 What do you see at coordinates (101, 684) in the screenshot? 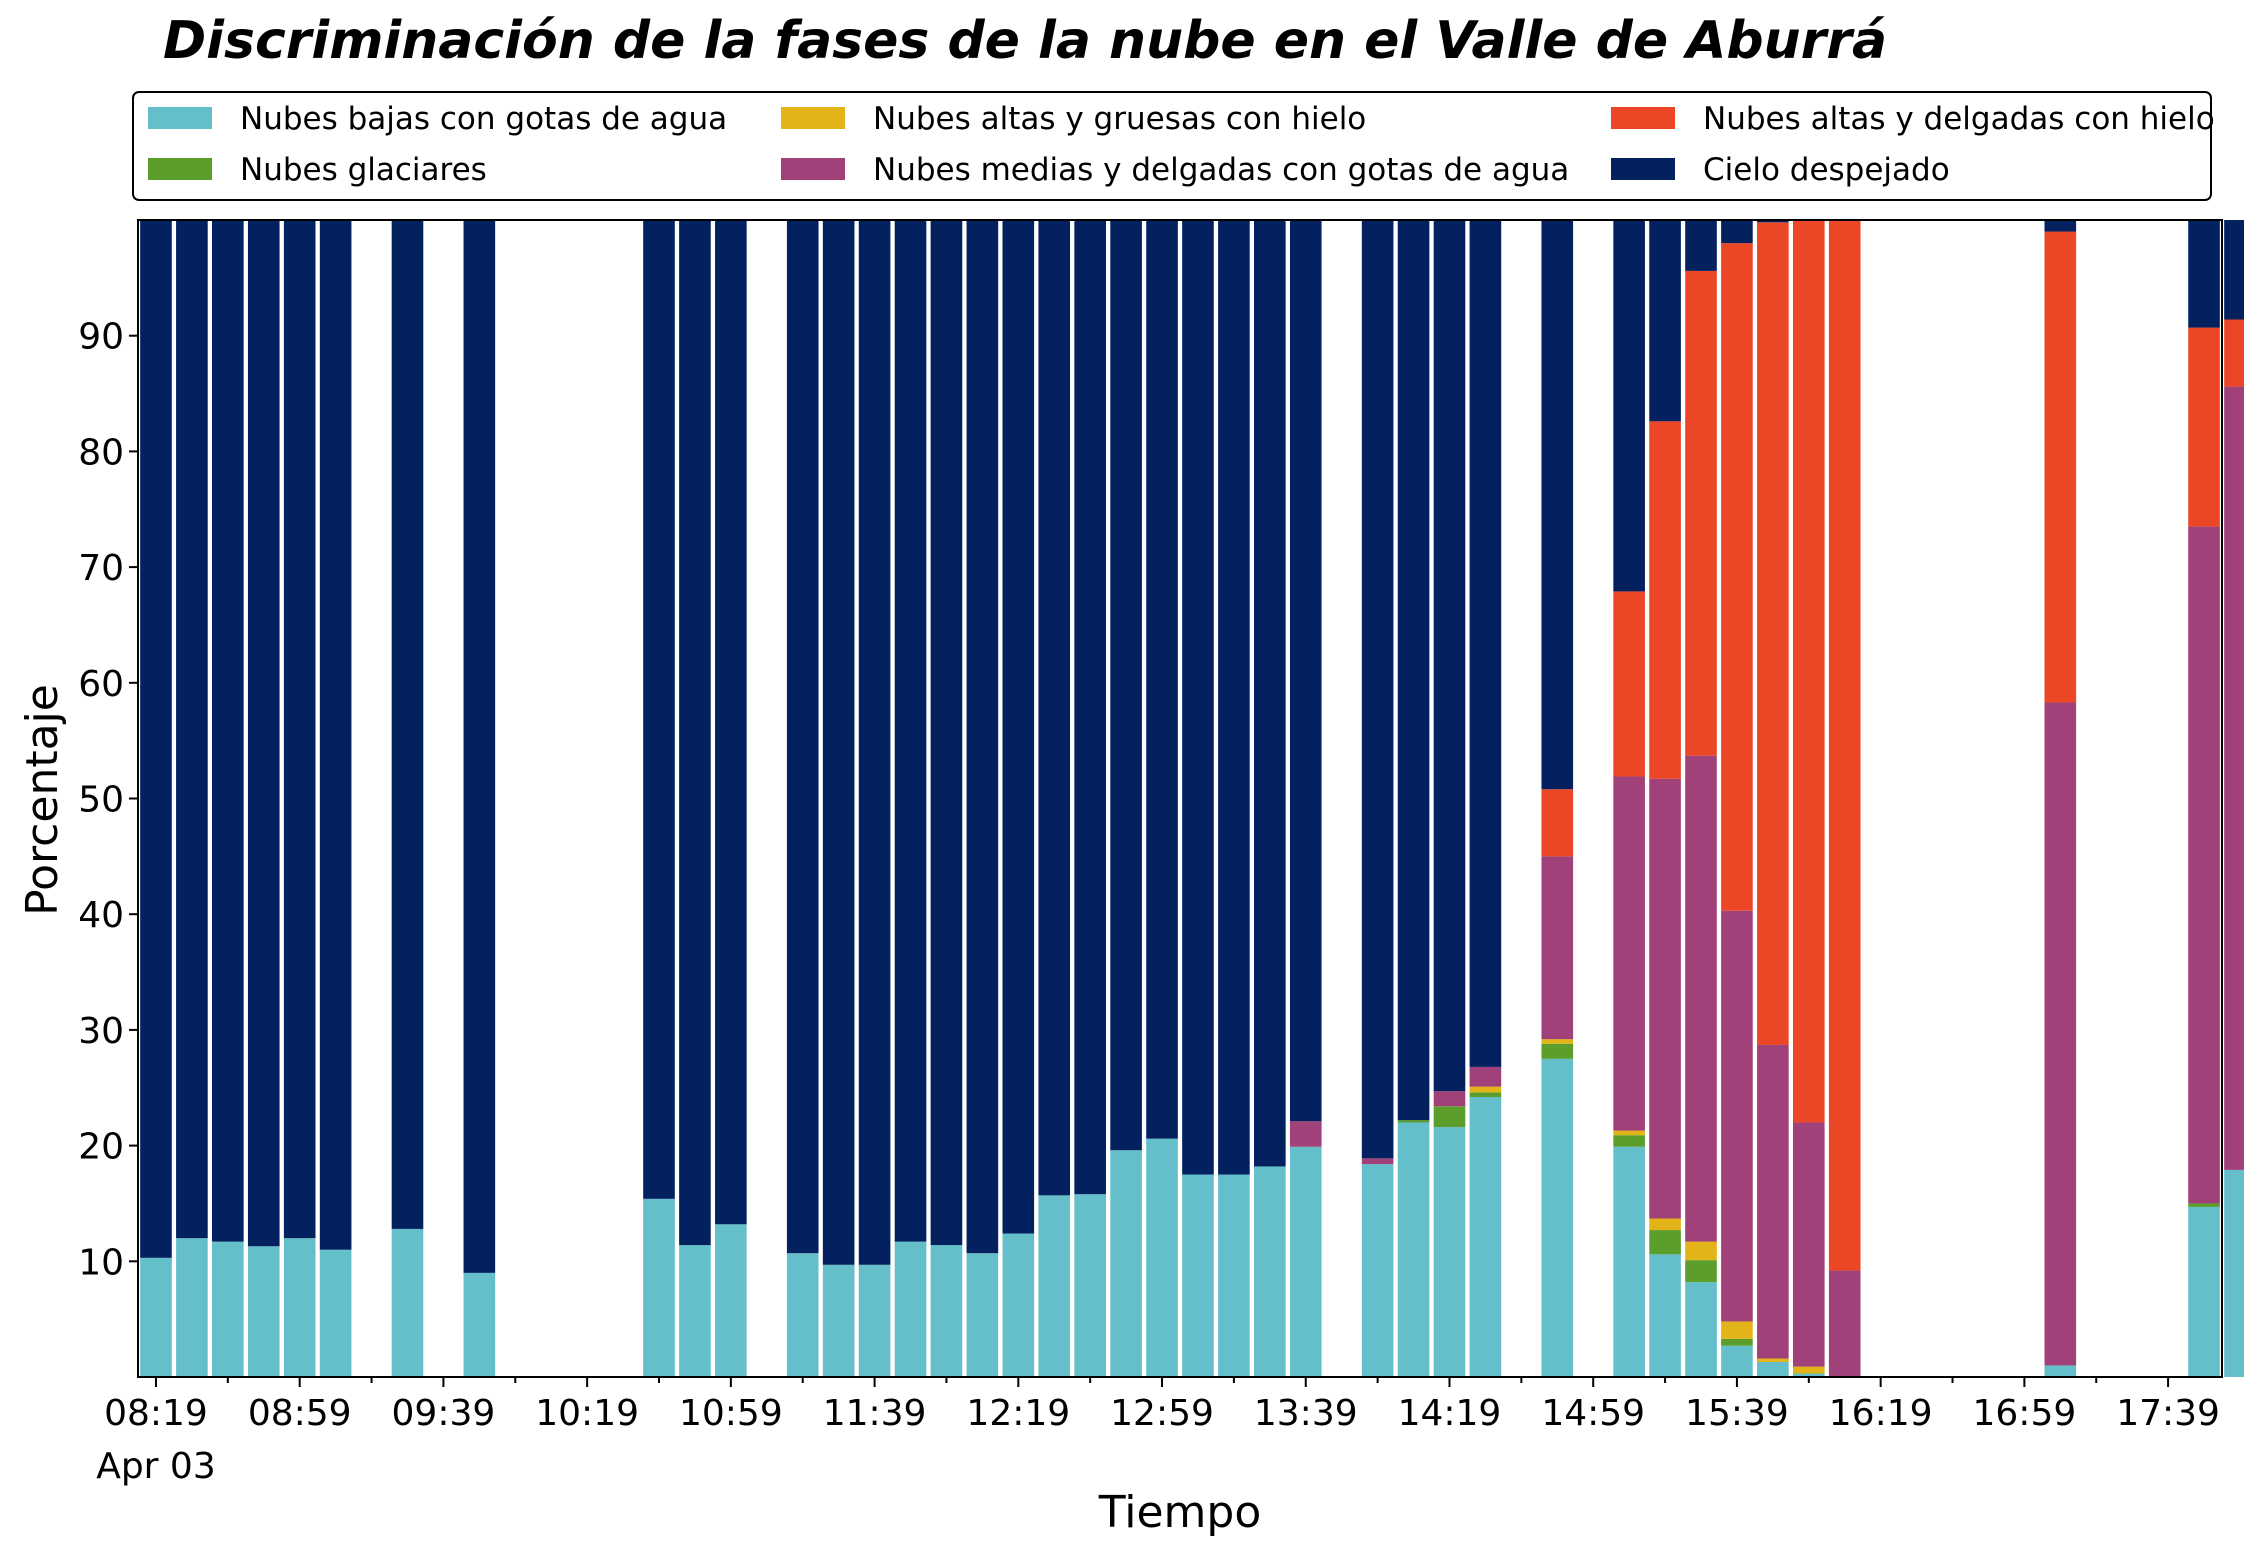
I see `y-tick-label: 60` at bounding box center [101, 684].